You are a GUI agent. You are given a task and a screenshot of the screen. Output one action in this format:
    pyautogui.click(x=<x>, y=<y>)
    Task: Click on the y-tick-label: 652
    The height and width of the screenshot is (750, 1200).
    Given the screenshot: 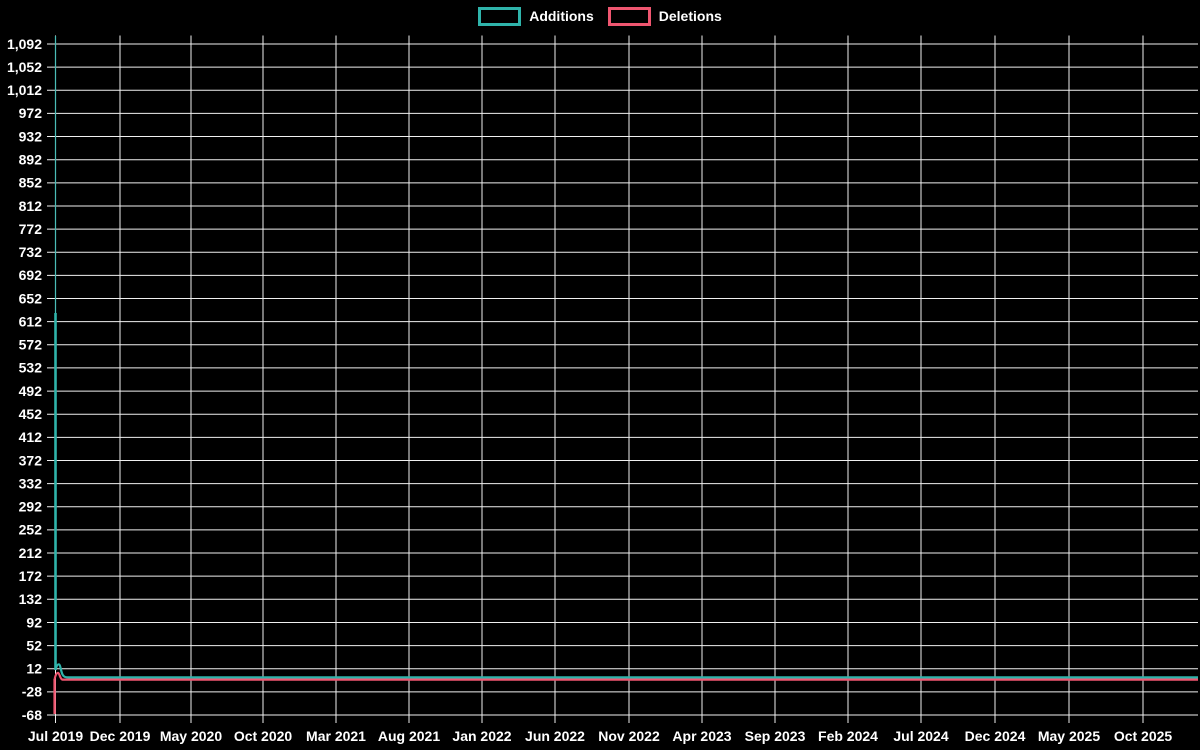 What is the action you would take?
    pyautogui.click(x=31, y=298)
    